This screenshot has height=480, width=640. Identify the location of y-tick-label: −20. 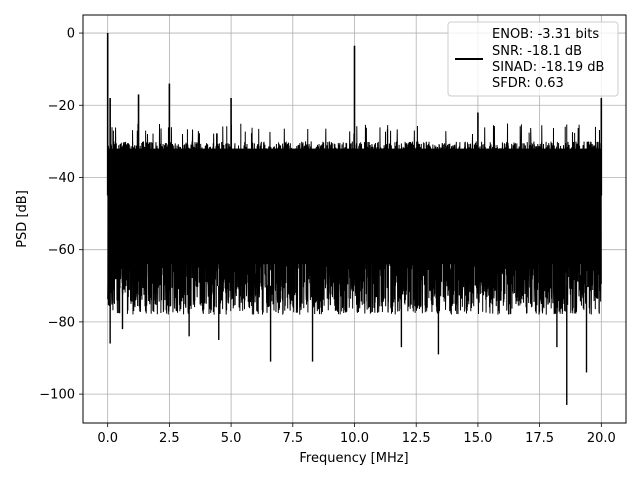
(61, 106).